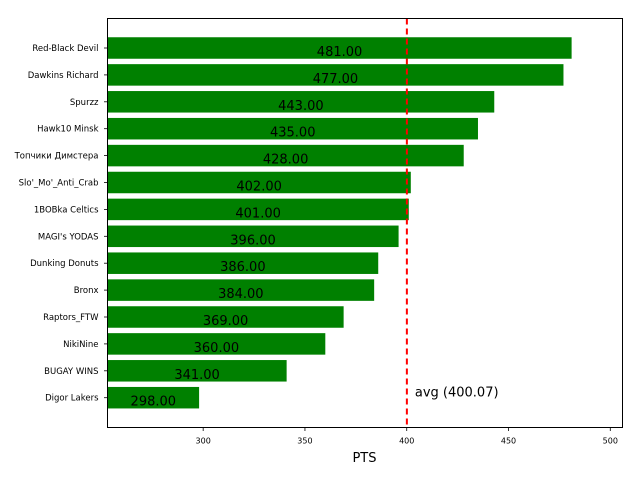  Describe the element at coordinates (71, 318) in the screenshot. I see `y-tick-label: Raptors_FTW` at that location.